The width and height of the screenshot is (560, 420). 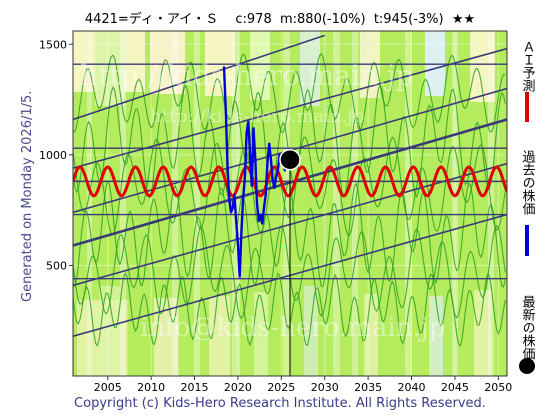 What do you see at coordinates (27, 196) in the screenshot?
I see `generated-date-label: Generated on Monday 2026/1/5.` at bounding box center [27, 196].